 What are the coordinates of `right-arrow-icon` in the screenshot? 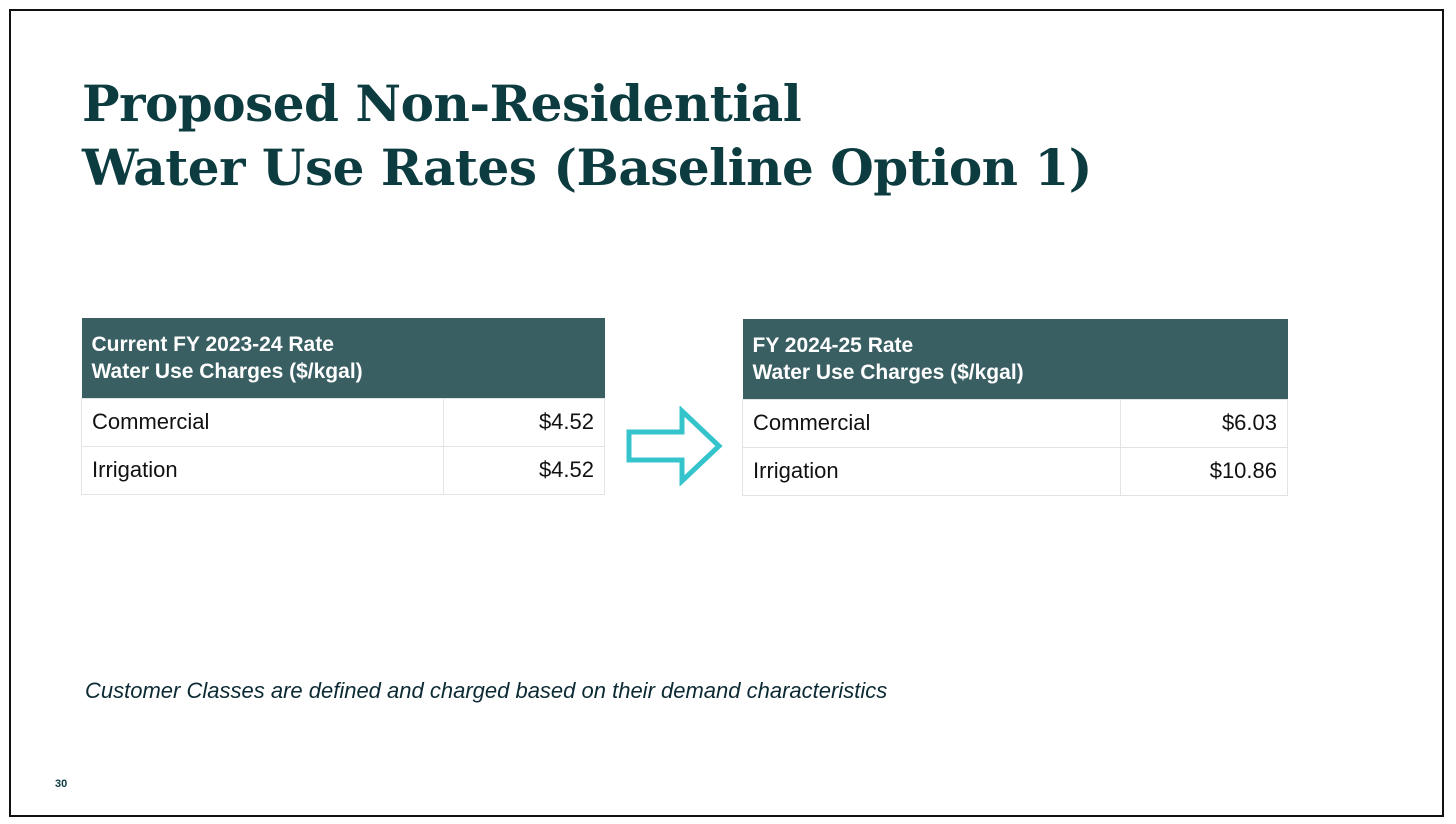 It's located at (674, 446).